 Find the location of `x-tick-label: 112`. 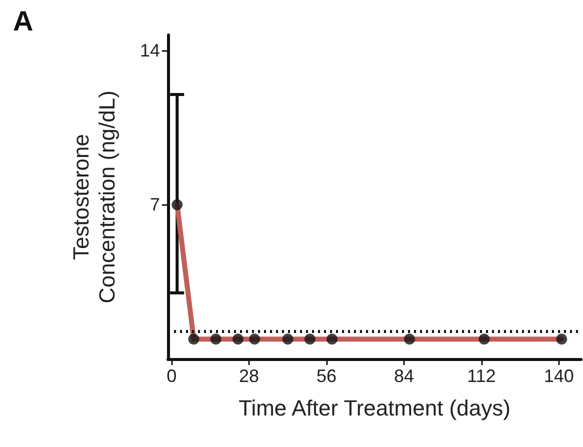

x-tick-label: 112 is located at coordinates (481, 376).